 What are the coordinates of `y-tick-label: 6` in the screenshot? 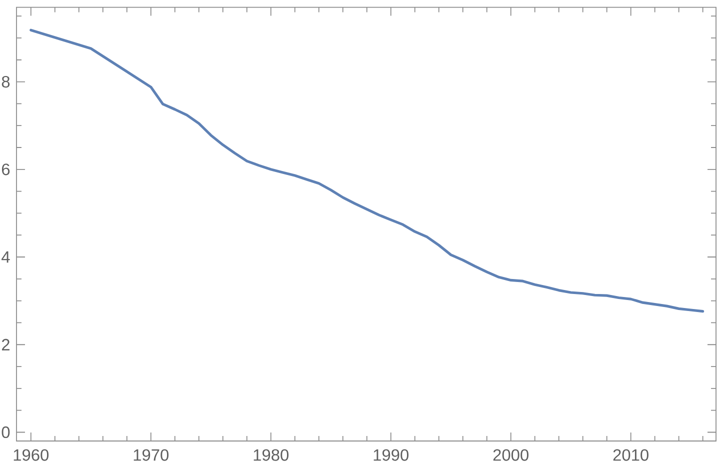 It's located at (6, 170).